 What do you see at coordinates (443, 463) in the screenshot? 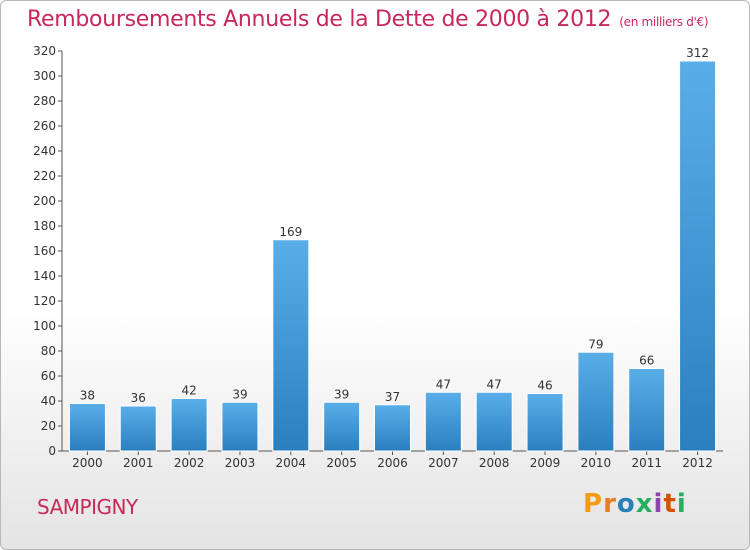
I see `x-tick-label: 2007` at bounding box center [443, 463].